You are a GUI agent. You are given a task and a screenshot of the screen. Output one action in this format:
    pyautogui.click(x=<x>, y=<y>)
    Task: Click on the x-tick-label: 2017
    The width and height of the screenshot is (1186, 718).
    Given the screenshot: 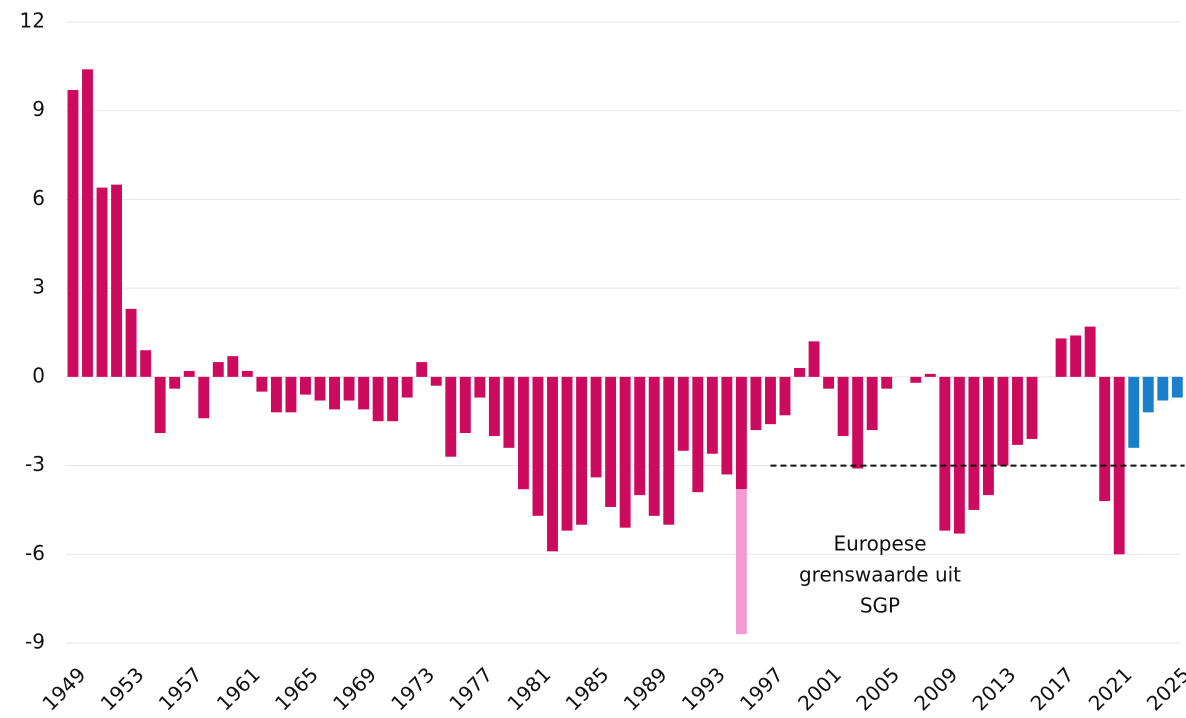 What is the action you would take?
    pyautogui.click(x=1052, y=688)
    